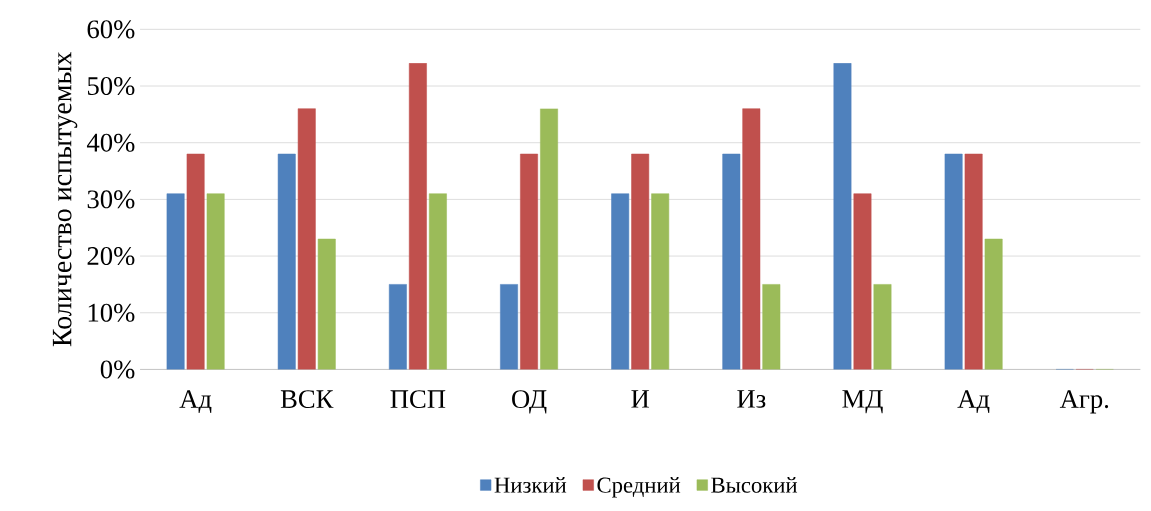  I want to click on x-tick-label: ВСК, so click(307, 399).